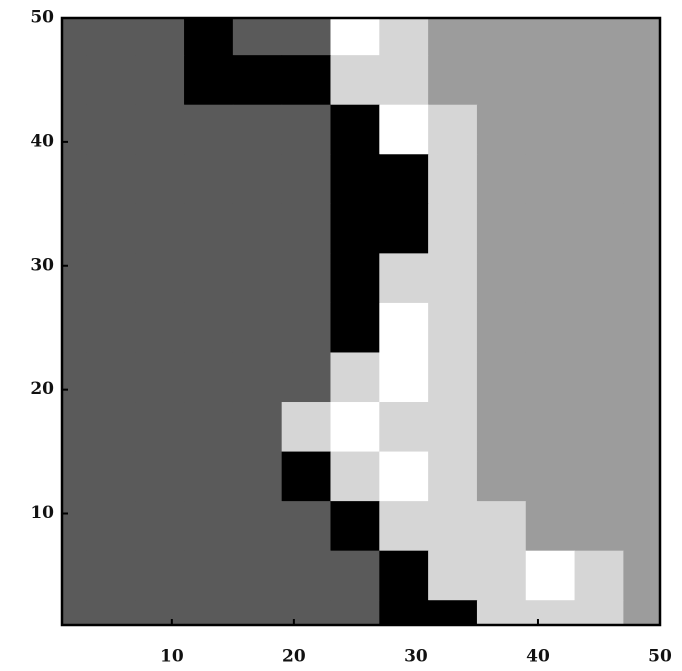 This screenshot has height=671, width=682. Describe the element at coordinates (42, 265) in the screenshot. I see `y-tick-label: 30` at that location.